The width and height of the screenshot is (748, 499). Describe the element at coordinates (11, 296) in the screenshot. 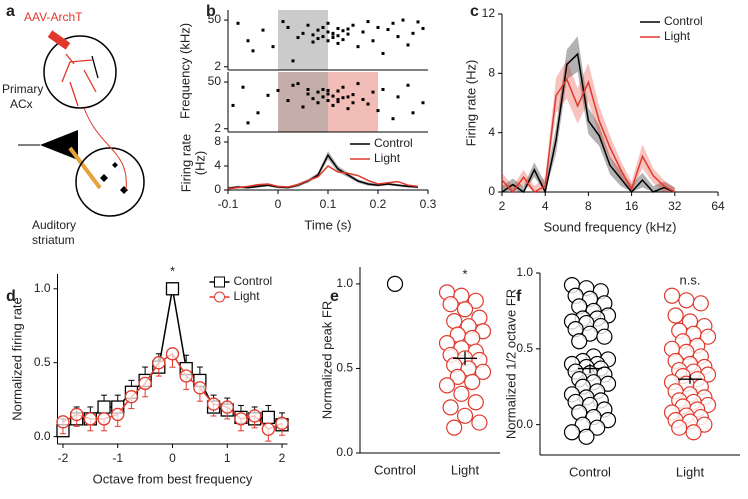

I see `panel-label: d` at that location.